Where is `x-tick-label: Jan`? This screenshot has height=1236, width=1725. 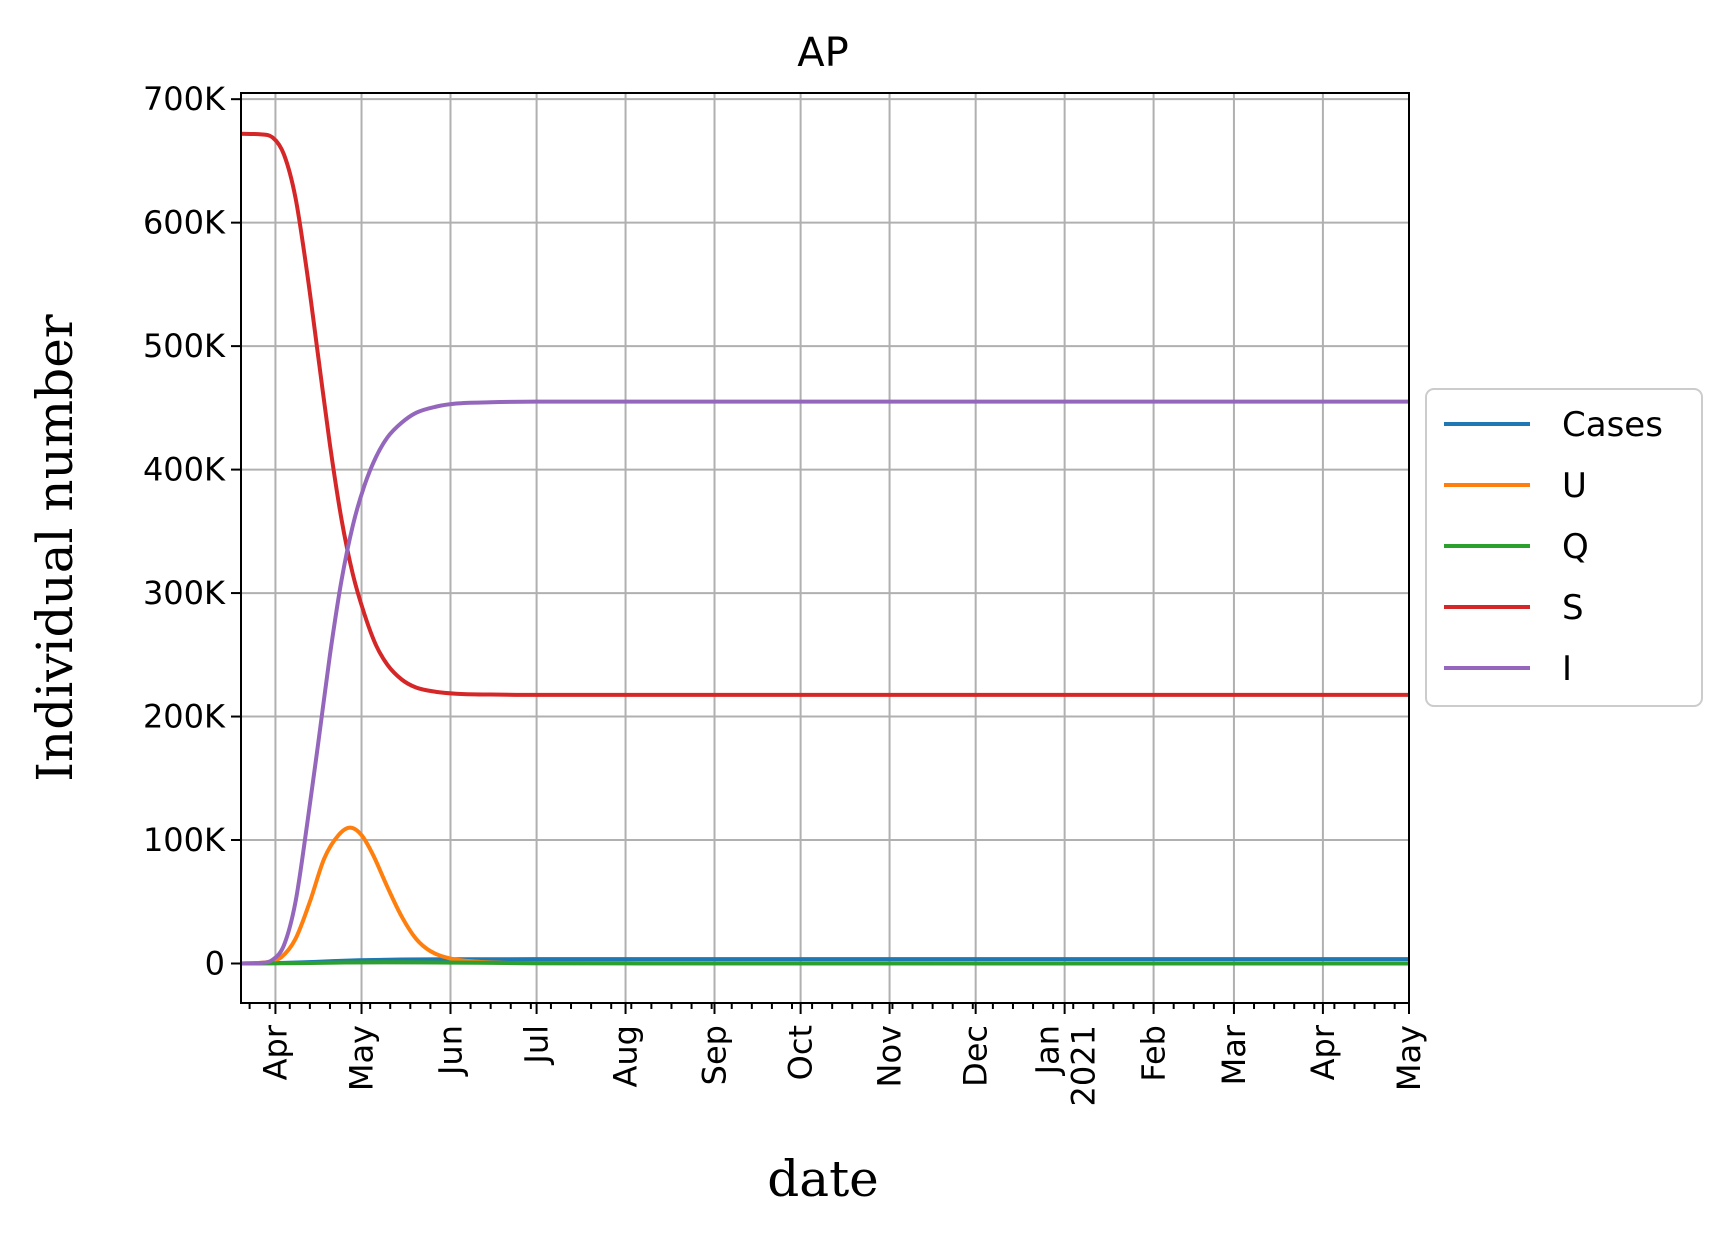 x-tick-label: Jan is located at coordinates (1048, 1050).